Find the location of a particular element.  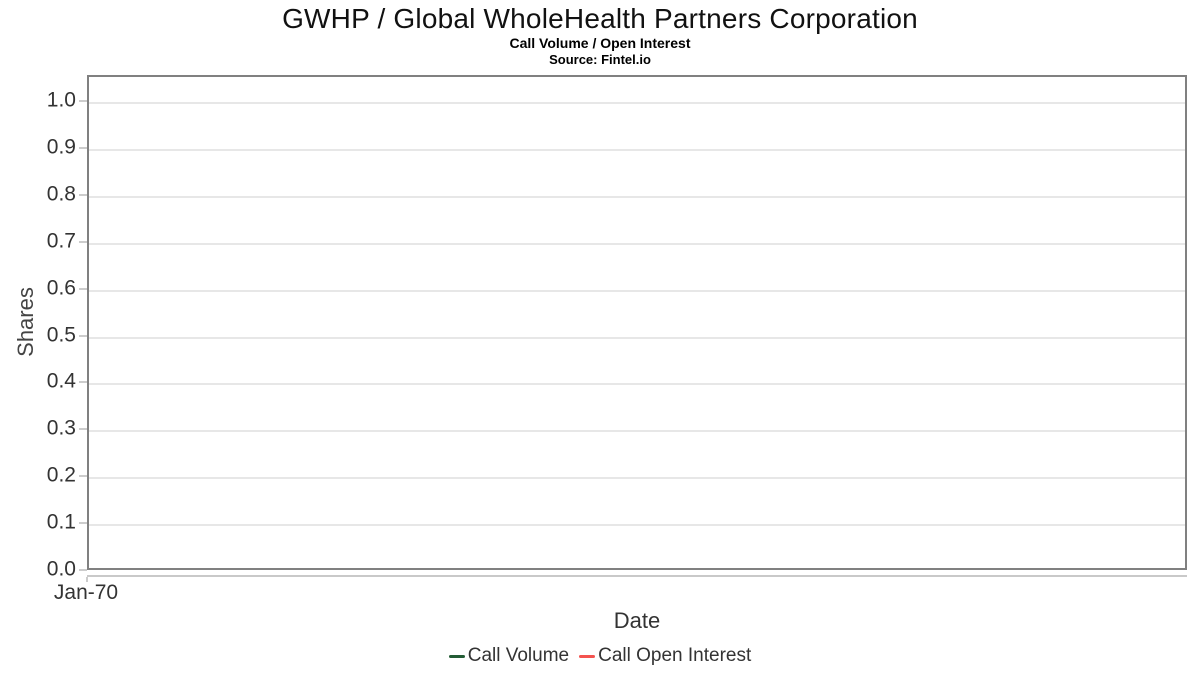

y-tick-label: 0.8 is located at coordinates (61, 194).